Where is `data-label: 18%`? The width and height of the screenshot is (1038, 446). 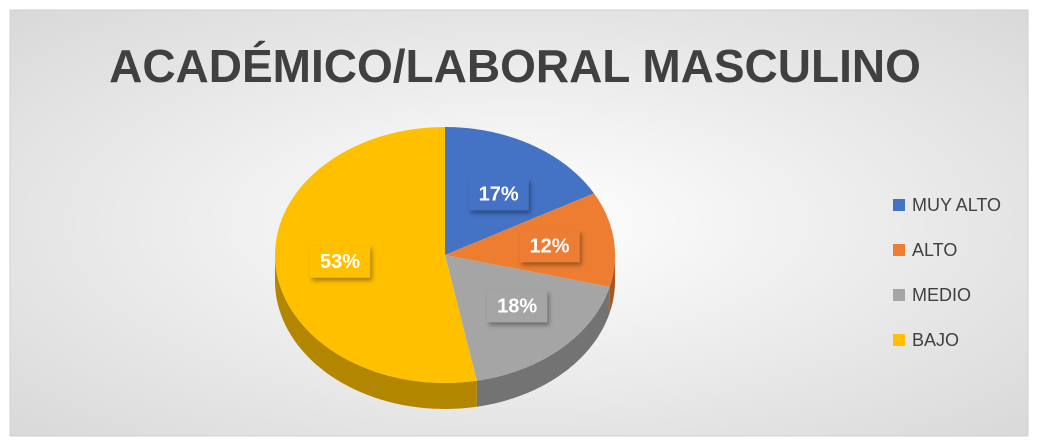
data-label: 18% is located at coordinates (517, 307).